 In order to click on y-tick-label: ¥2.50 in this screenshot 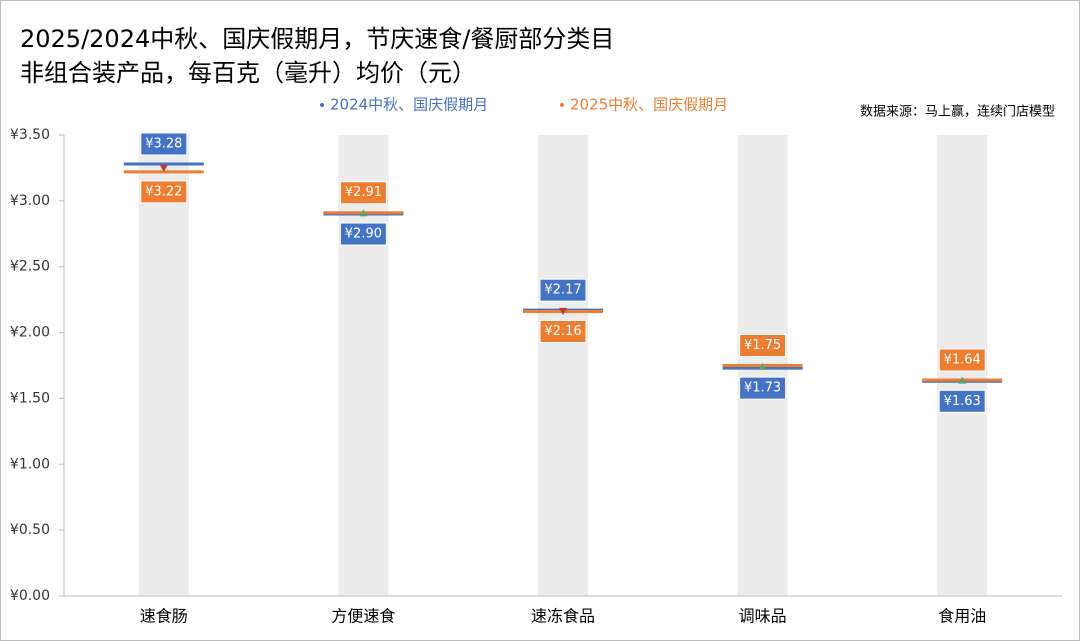, I will do `click(30, 267)`.